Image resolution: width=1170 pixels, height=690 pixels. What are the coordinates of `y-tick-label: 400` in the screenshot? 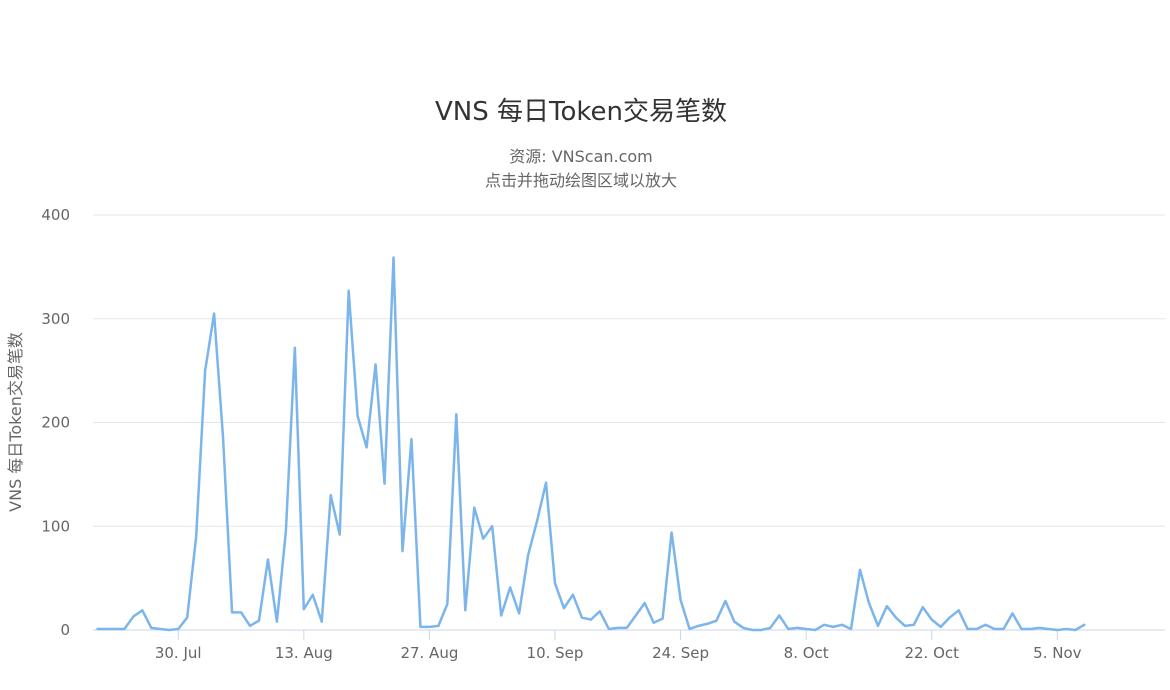 It's located at (55, 215).